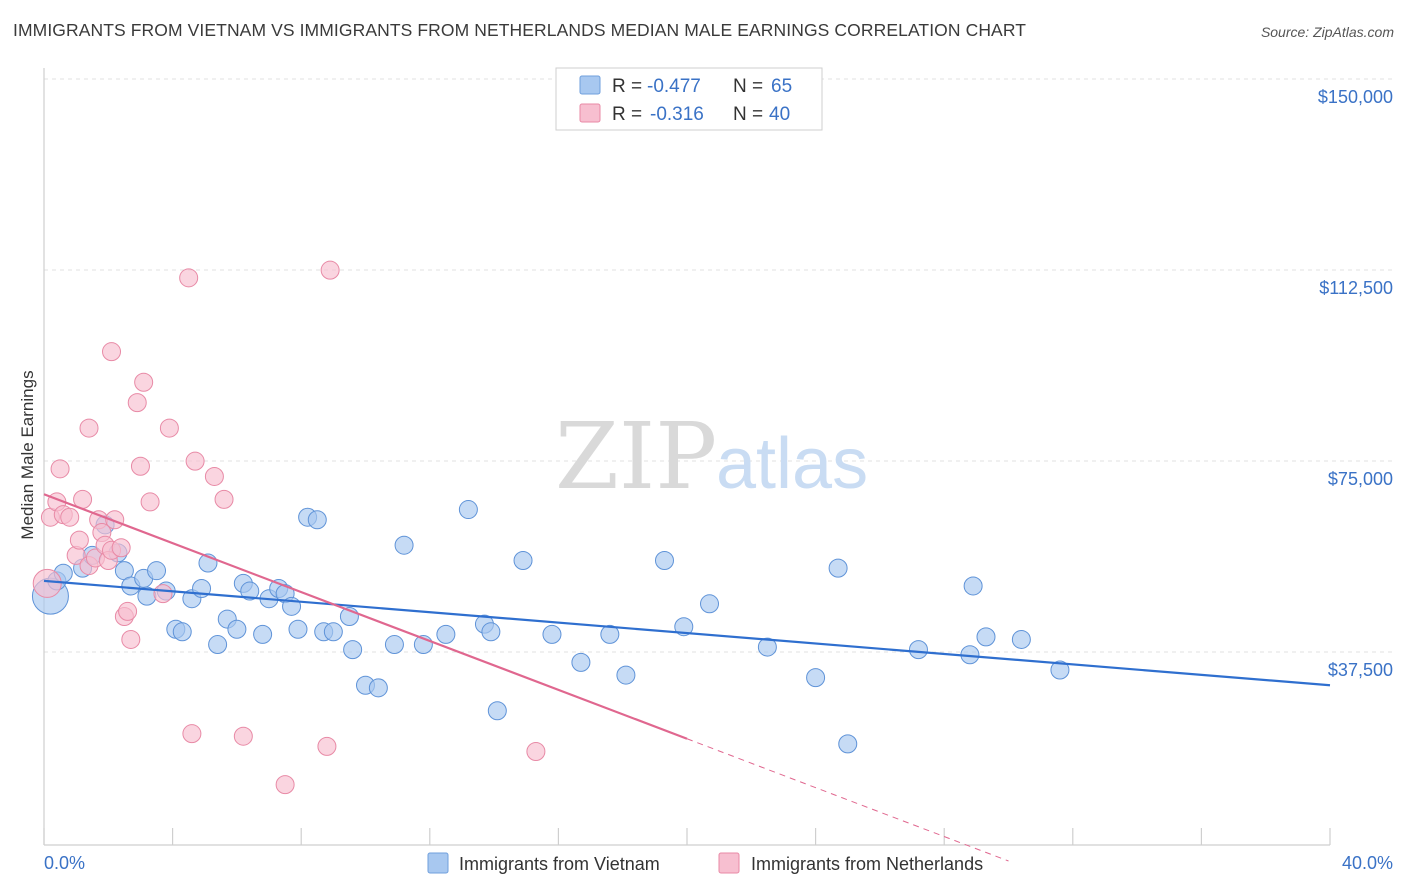 This screenshot has height=892, width=1406. I want to click on legend-n-label-netherlands: N =, so click(748, 114).